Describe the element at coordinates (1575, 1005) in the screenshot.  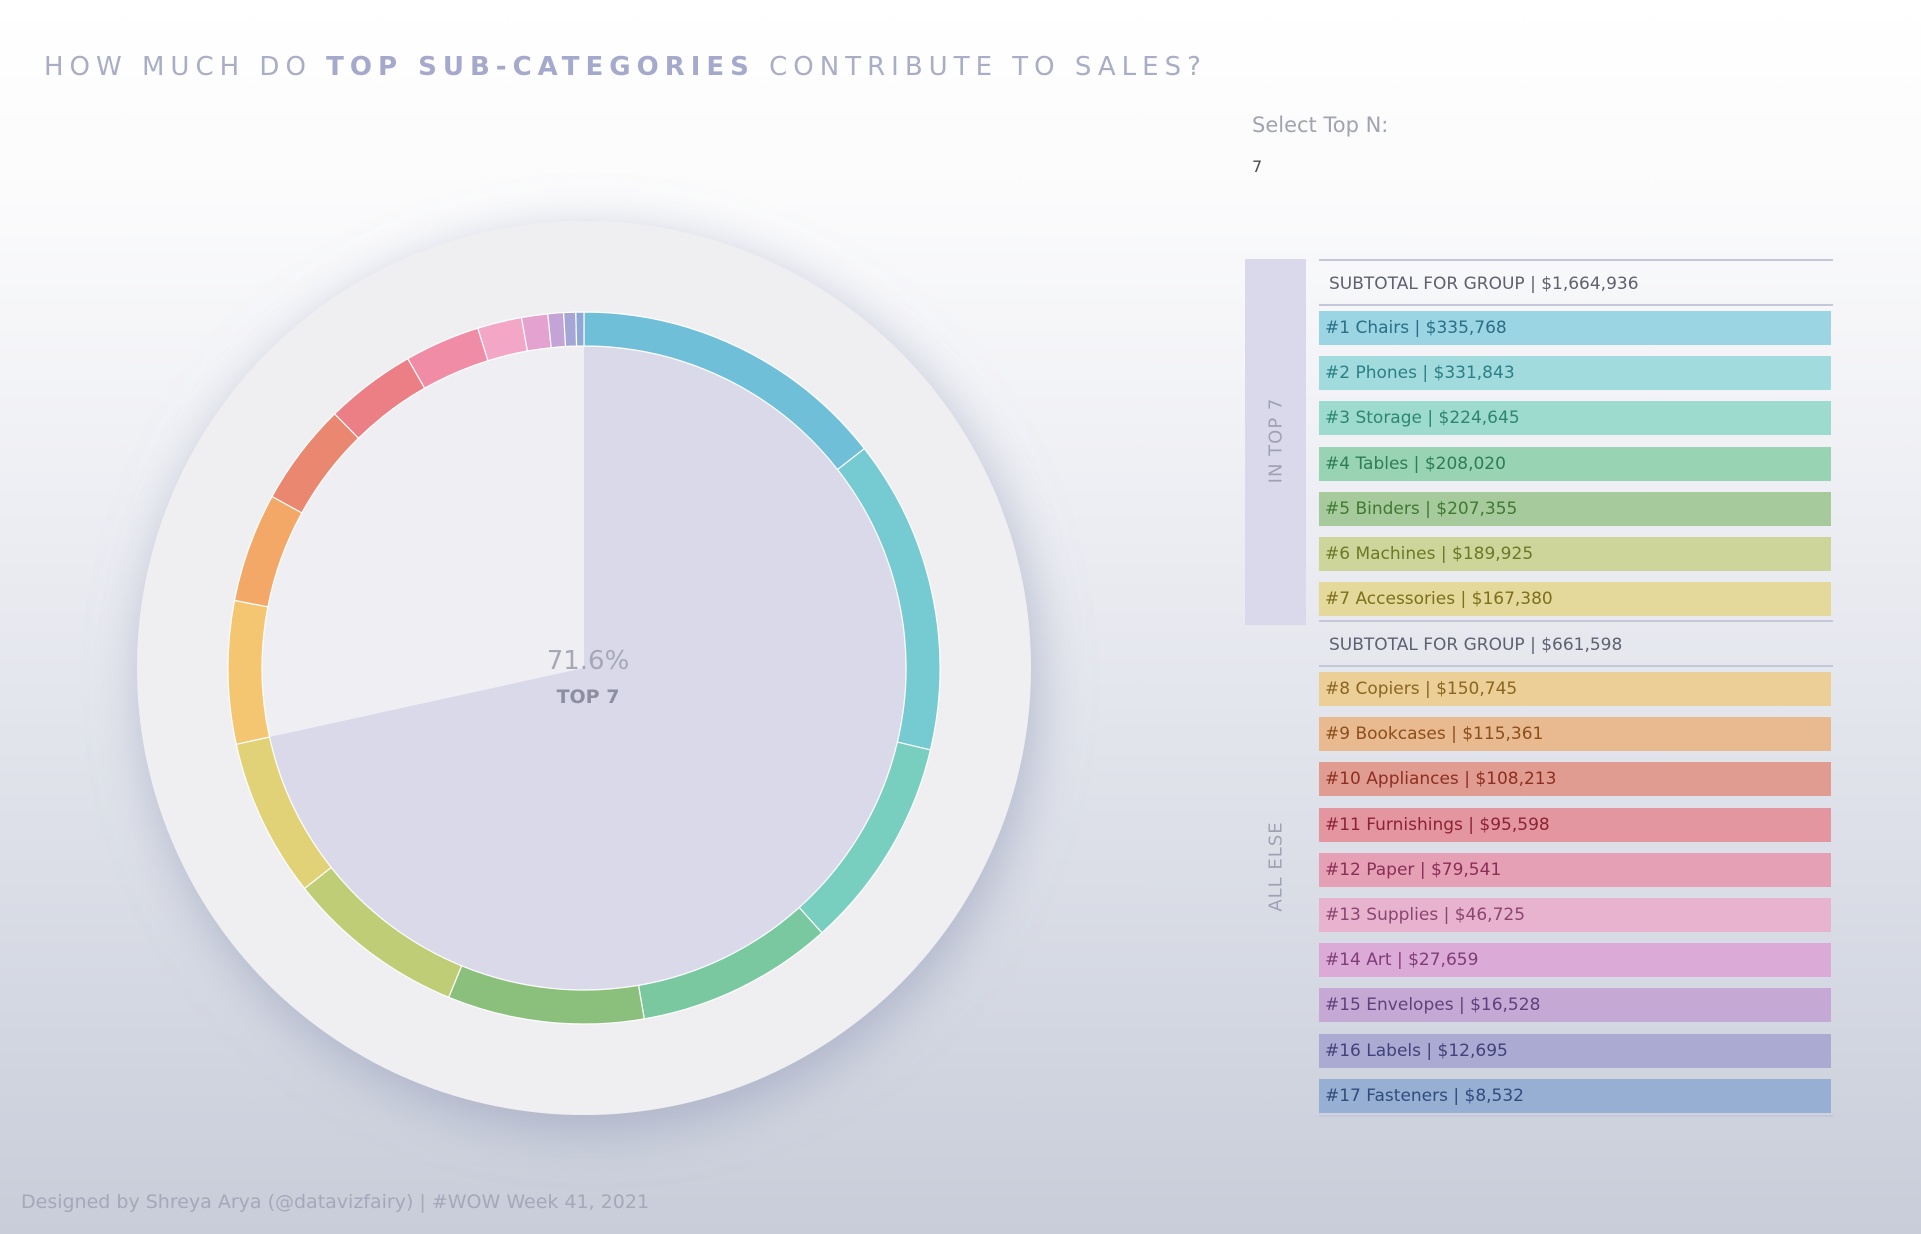
I see `bar-envelopes: #15 Envelopes | $16,528` at that location.